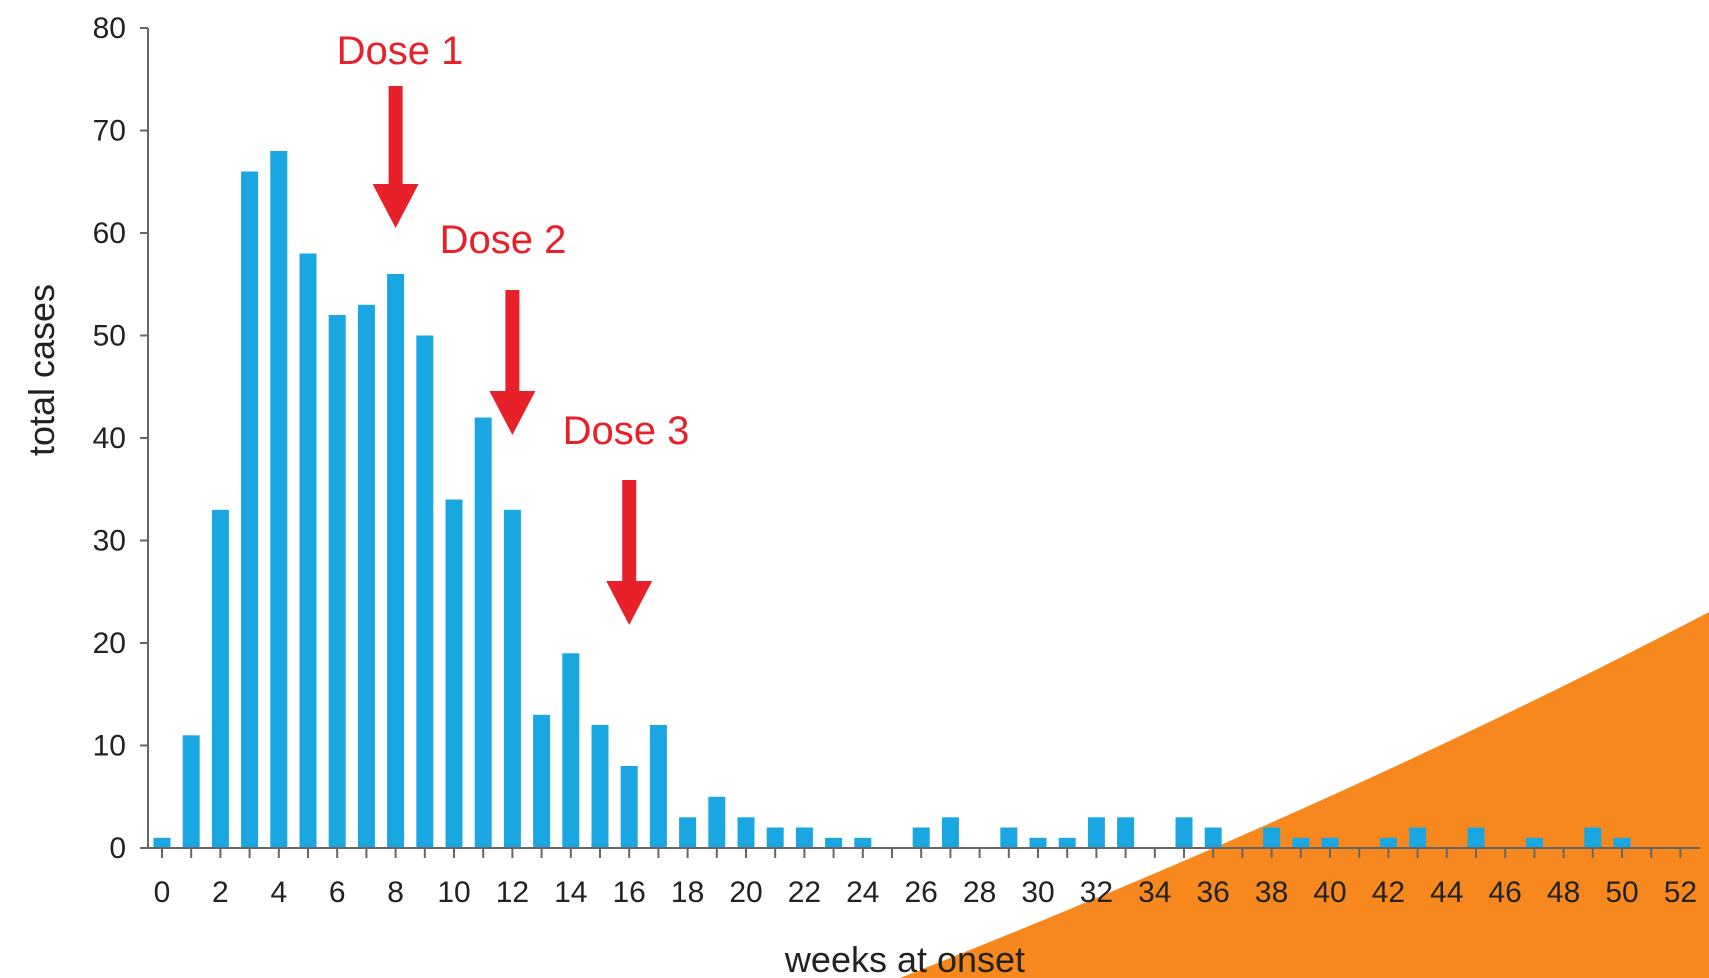 Image resolution: width=1709 pixels, height=978 pixels. Describe the element at coordinates (570, 892) in the screenshot. I see `x-tick-label: 14` at that location.